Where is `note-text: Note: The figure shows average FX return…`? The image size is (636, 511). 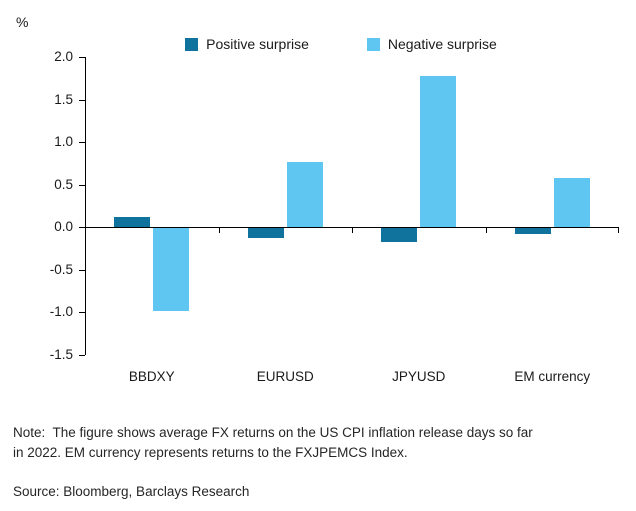
note-text: Note: The figure shows average FX return… is located at coordinates (273, 442).